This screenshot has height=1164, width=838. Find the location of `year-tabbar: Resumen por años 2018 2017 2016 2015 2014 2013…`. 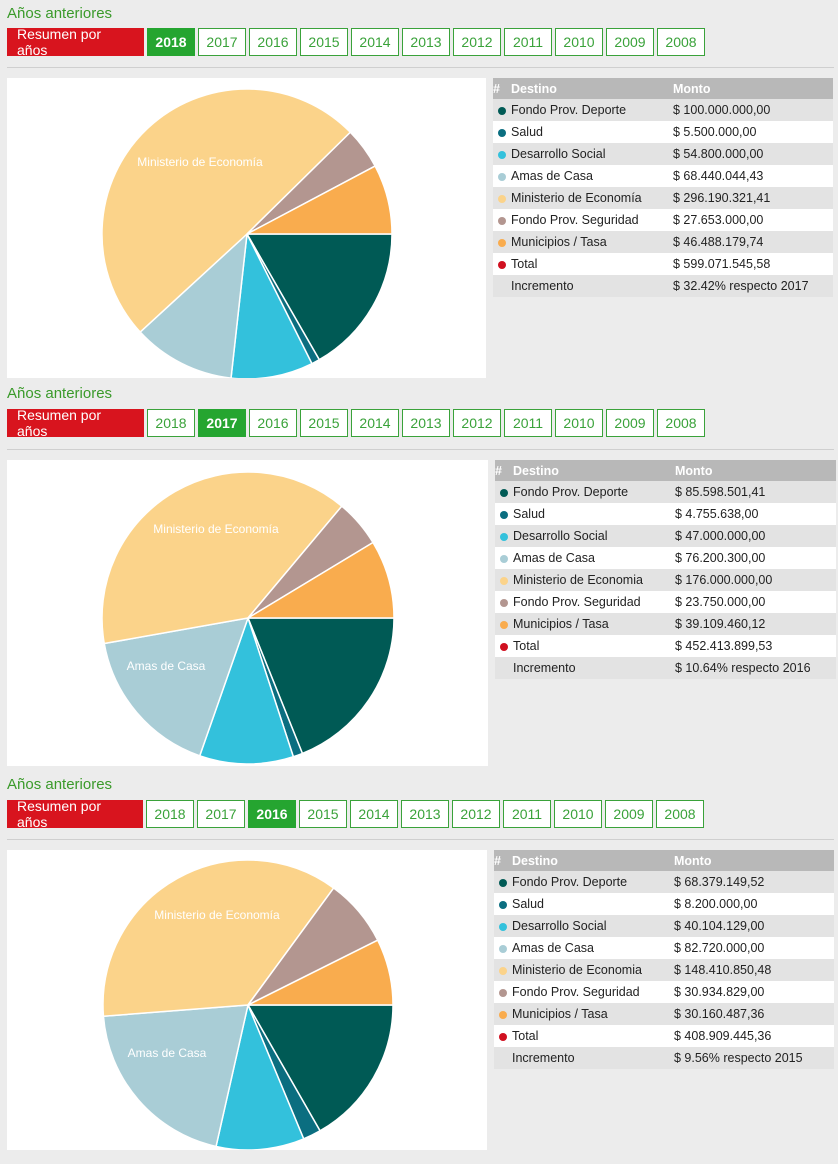

year-tabbar: Resumen por años 2018 2017 2016 2015 2014 2013… is located at coordinates (357, 814).